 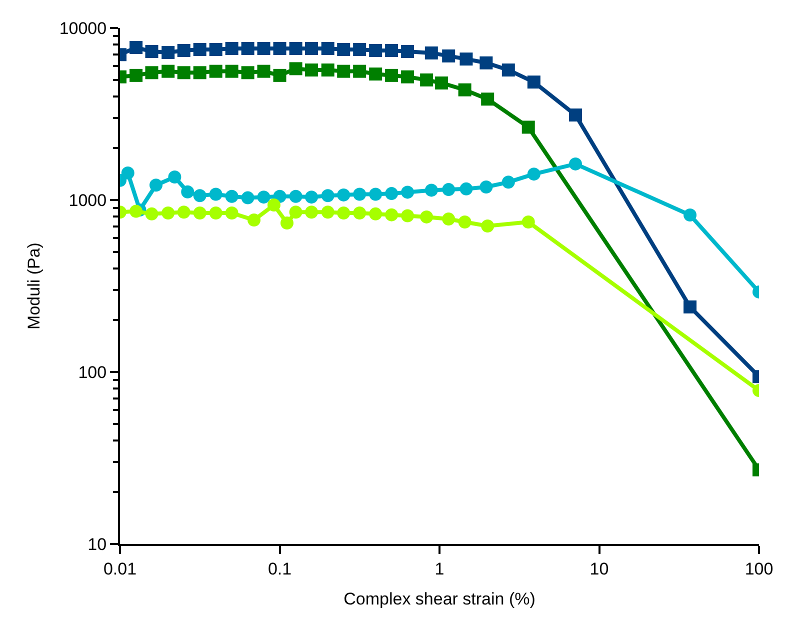 What do you see at coordinates (280, 568) in the screenshot?
I see `x-tick-label: 0.1` at bounding box center [280, 568].